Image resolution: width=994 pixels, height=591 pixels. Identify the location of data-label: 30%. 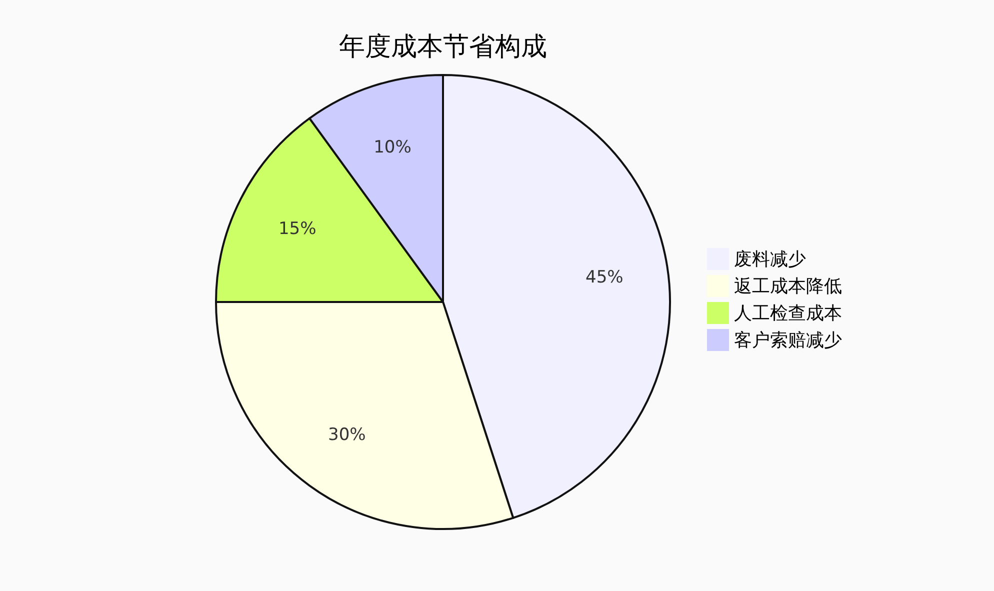
(347, 435).